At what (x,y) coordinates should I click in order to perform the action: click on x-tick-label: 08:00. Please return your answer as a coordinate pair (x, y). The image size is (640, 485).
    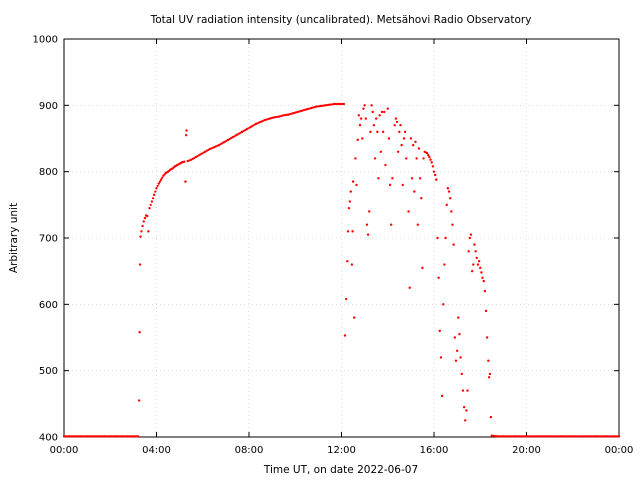
    Looking at the image, I should click on (249, 450).